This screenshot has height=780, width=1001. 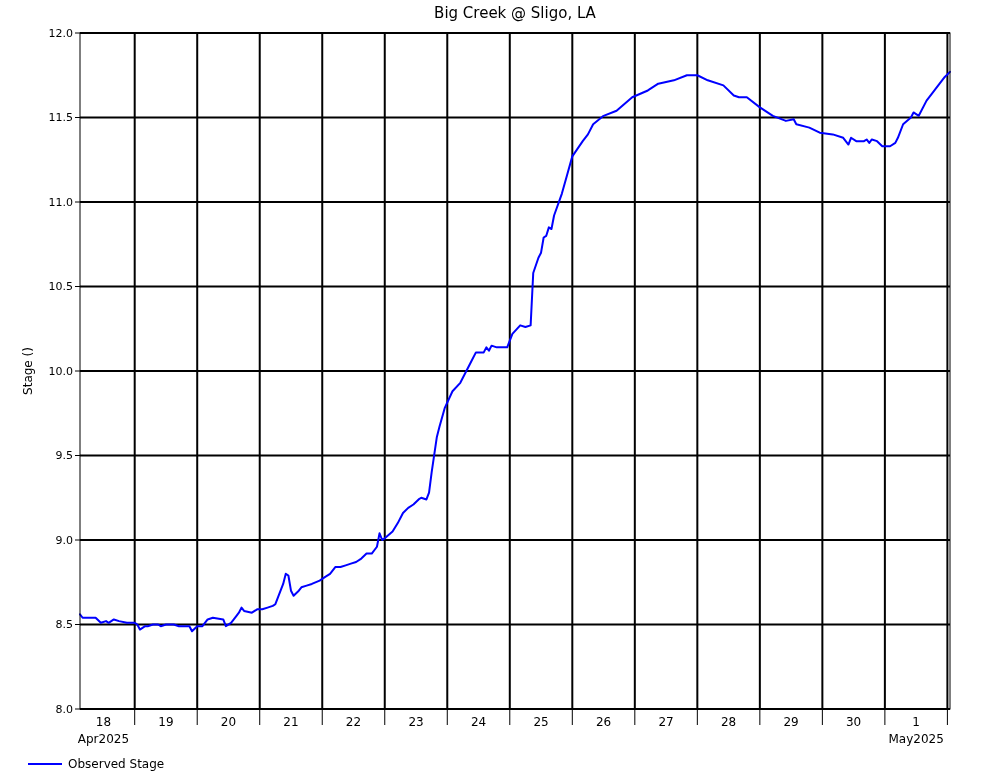 What do you see at coordinates (64, 456) in the screenshot?
I see `y-tick-label: 9.5` at bounding box center [64, 456].